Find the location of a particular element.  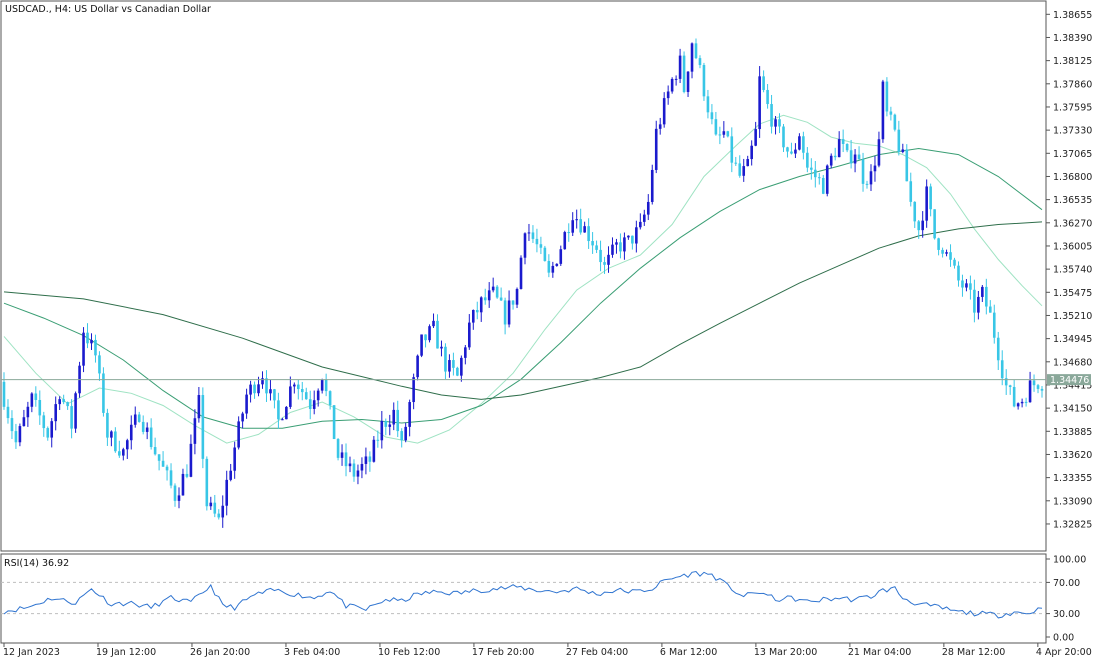

price-tick-label: 1.35210 is located at coordinates (1072, 316).